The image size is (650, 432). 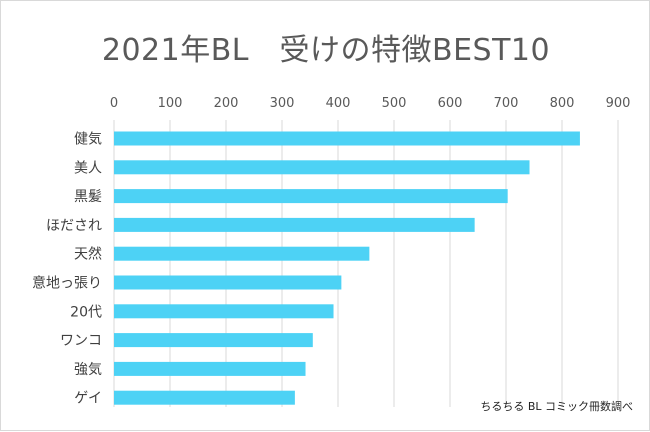 I want to click on category-label: 強気, so click(x=88, y=370).